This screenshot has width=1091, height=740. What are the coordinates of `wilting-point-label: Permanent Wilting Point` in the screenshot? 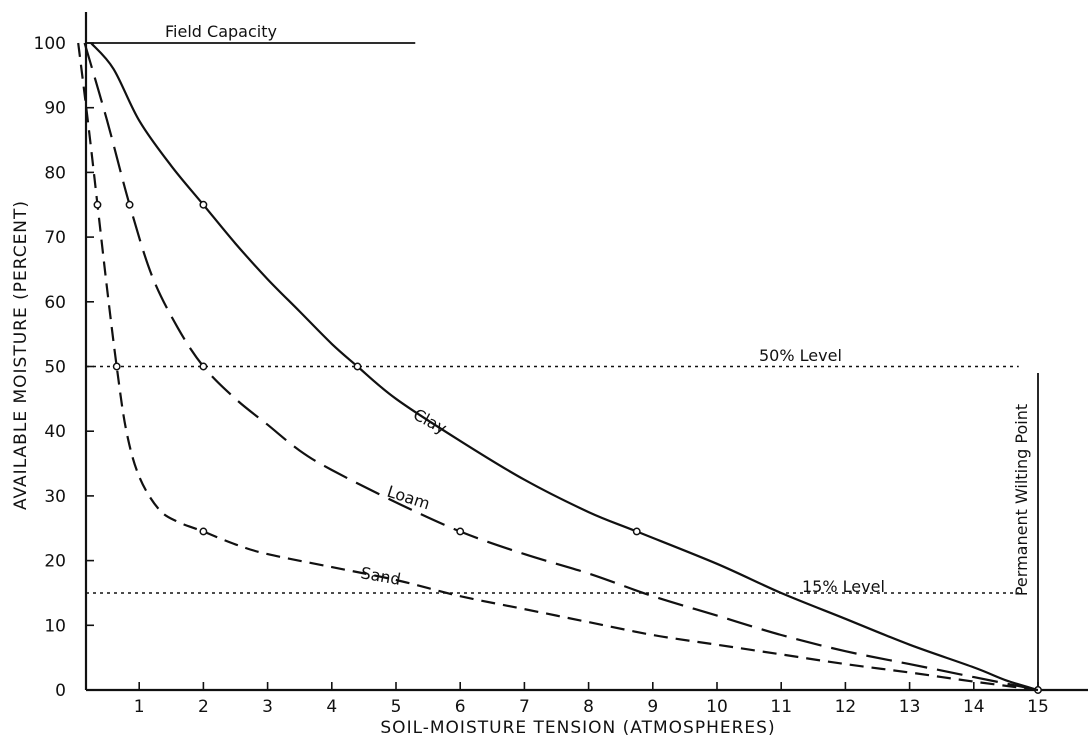 It's located at (1021, 500).